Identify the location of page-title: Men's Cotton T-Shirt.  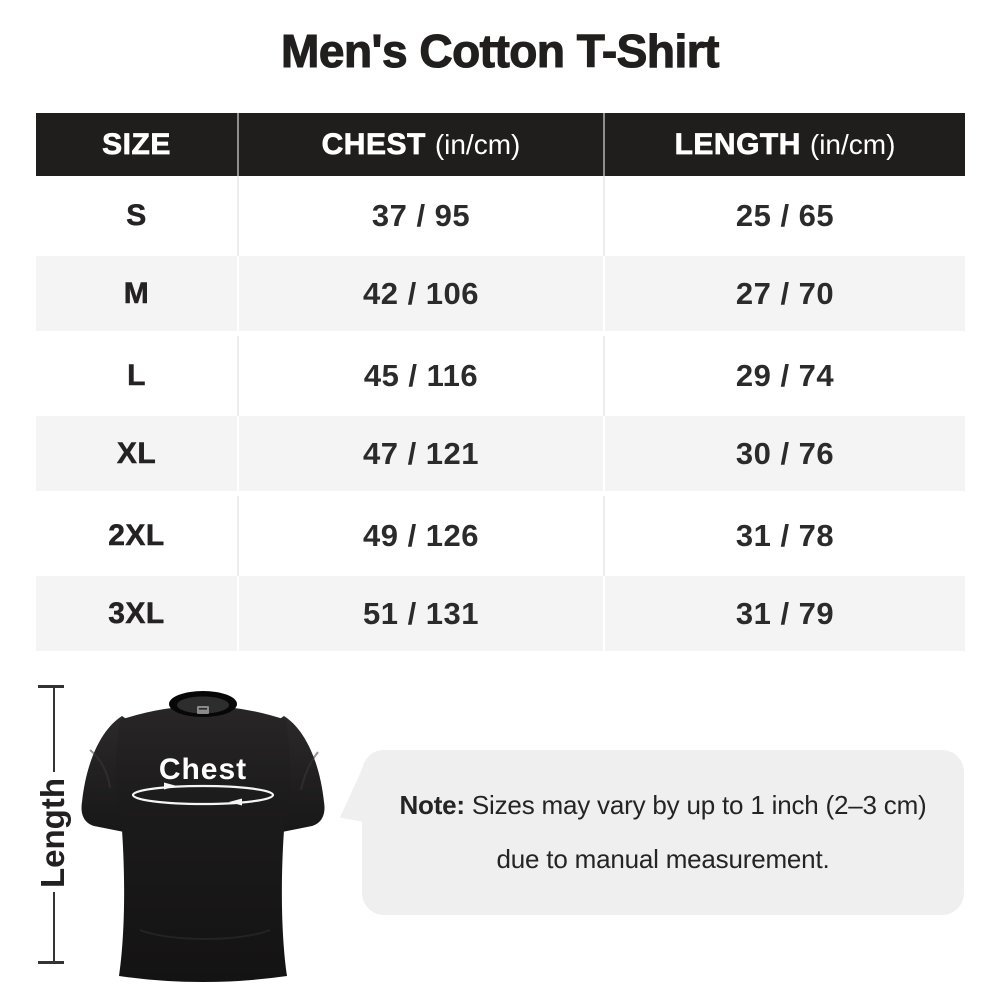
(500, 50).